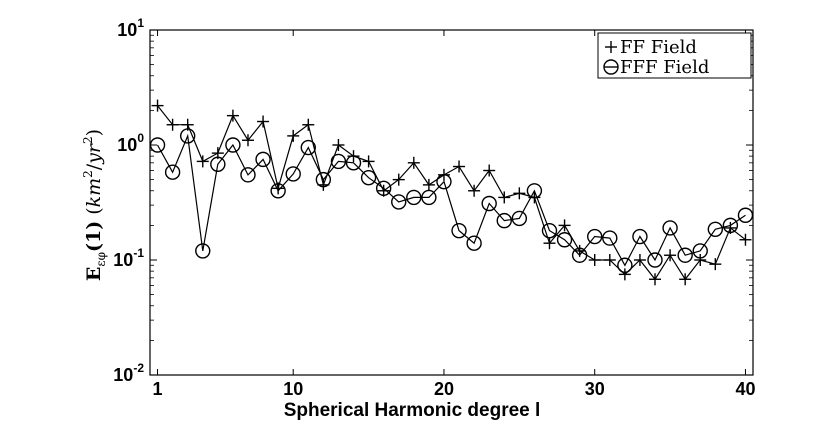  I want to click on x-tick-label: 1, so click(158, 389).